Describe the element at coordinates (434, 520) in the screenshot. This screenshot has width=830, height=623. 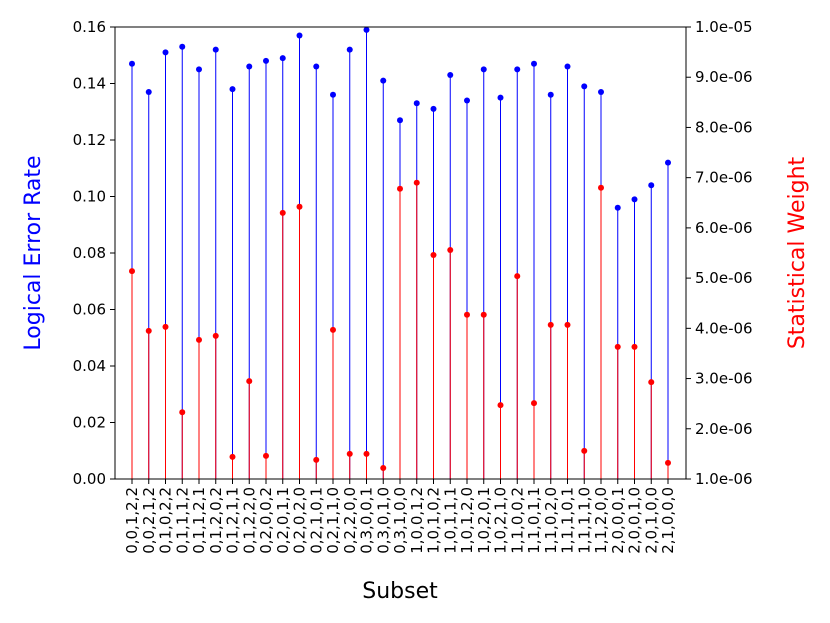
I see `x-tick-label: 1,0,1,0,2` at that location.